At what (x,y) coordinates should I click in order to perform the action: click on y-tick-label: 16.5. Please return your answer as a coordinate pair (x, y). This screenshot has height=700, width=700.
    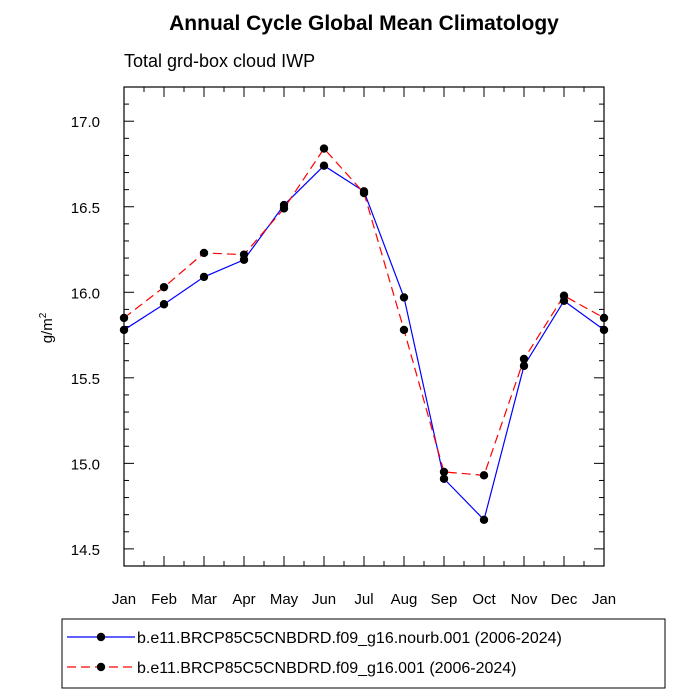
    Looking at the image, I should click on (85, 208).